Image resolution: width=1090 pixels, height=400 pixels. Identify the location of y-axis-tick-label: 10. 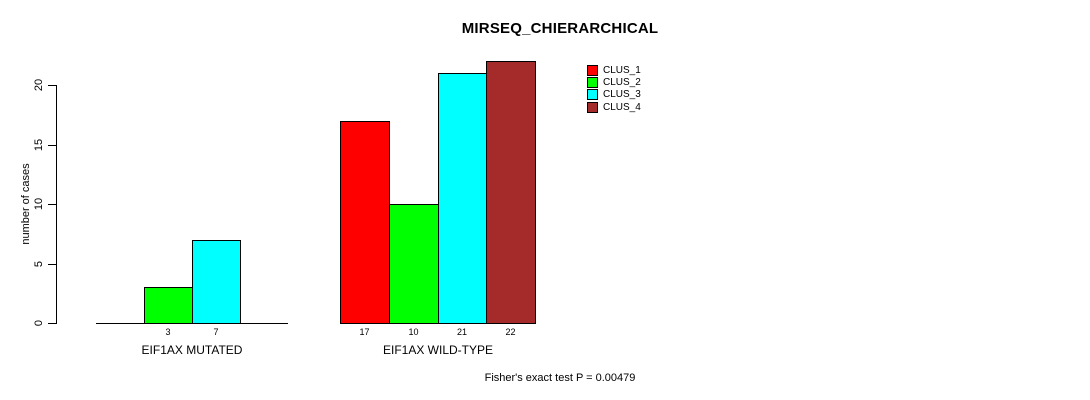
(39, 204).